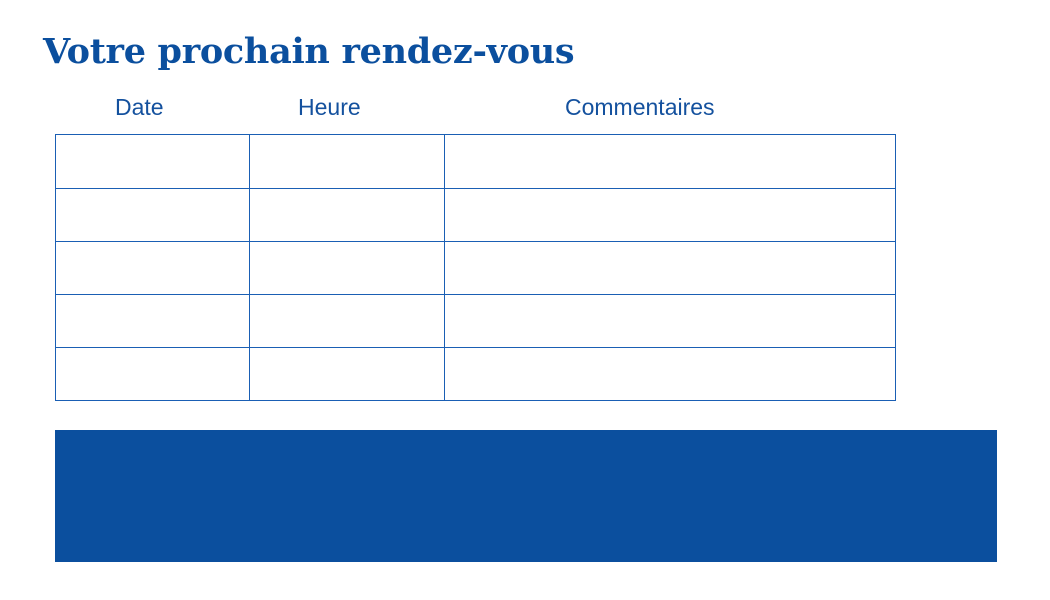 Image resolution: width=1050 pixels, height=600 pixels. I want to click on table-column-headers: Date Heure Commentaires, so click(525, 107).